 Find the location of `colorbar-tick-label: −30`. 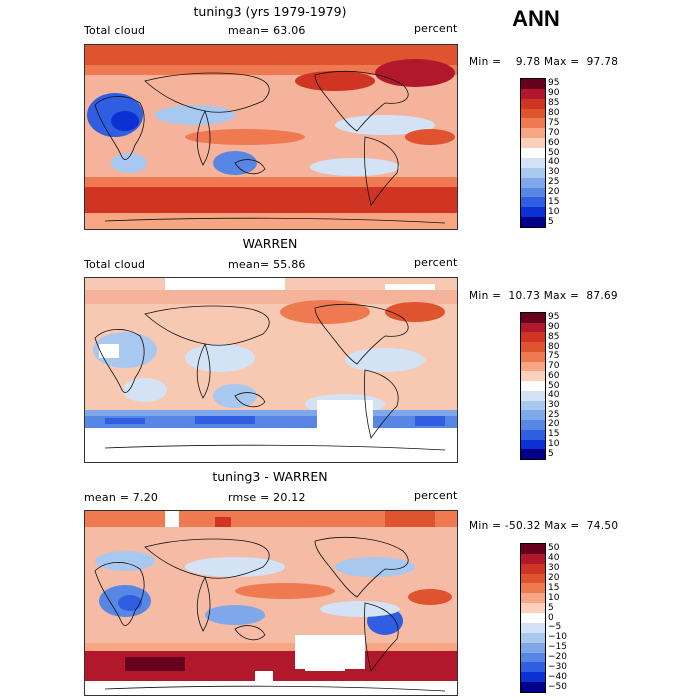

colorbar-tick-label: −30 is located at coordinates (557, 666).